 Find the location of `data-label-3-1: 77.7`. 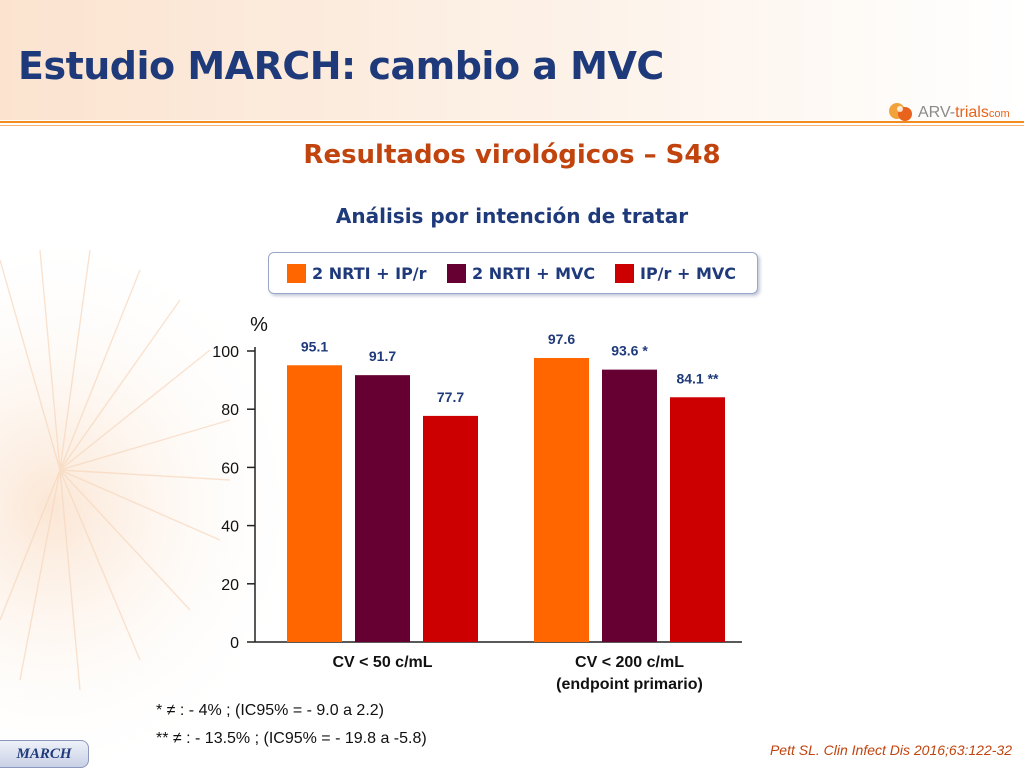

data-label-3-1: 77.7 is located at coordinates (450, 397).